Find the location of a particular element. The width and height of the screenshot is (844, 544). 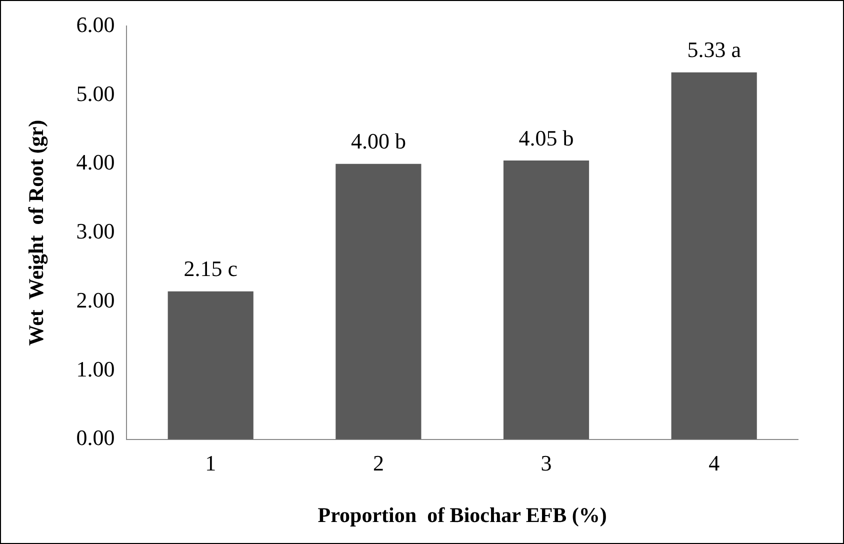

x-tick-label: 1 is located at coordinates (210, 463).